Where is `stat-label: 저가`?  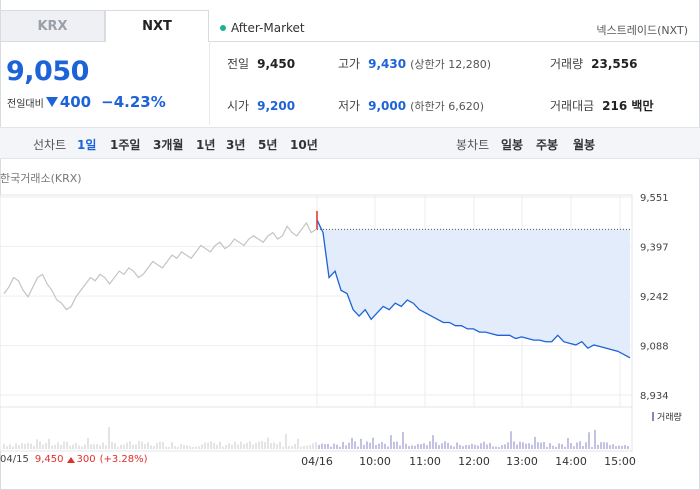 stat-label: 저가 is located at coordinates (349, 106).